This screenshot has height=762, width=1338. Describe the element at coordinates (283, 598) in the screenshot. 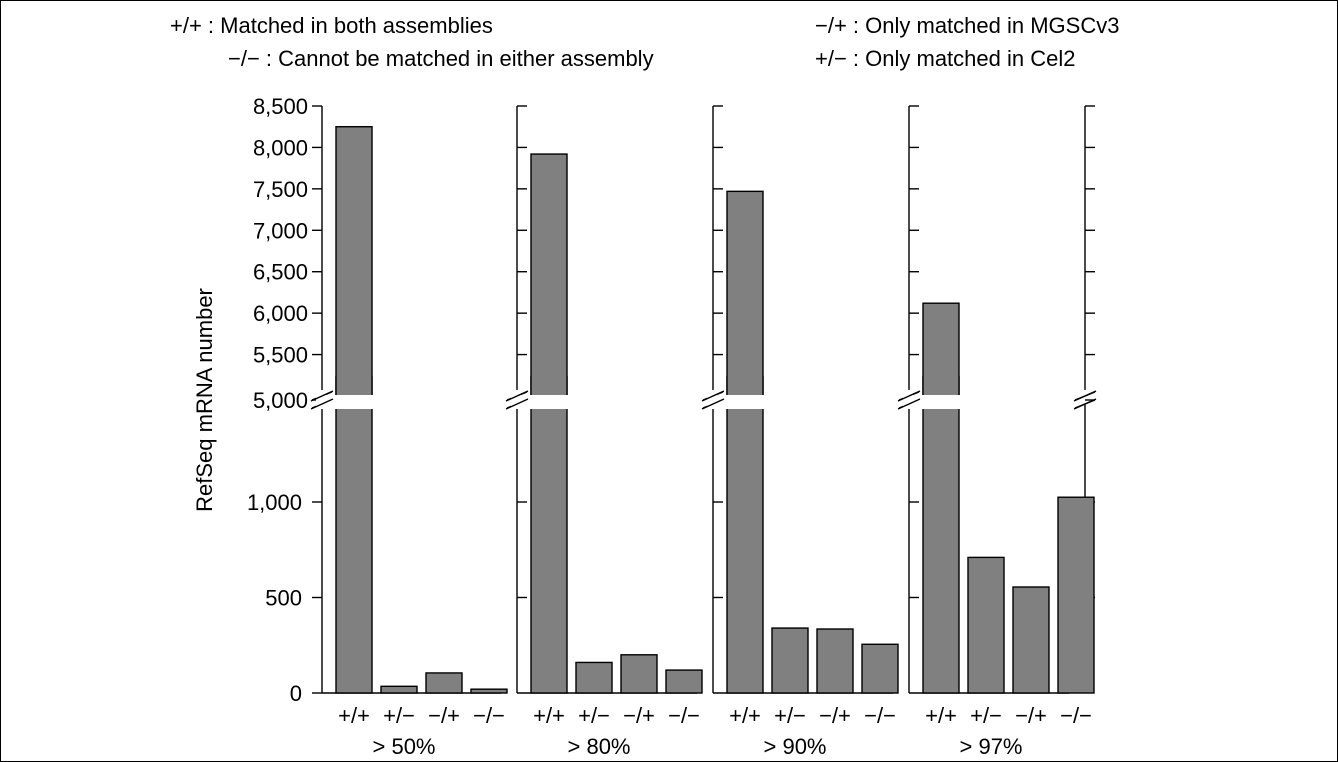

I see `y-tick-label: 500` at that location.